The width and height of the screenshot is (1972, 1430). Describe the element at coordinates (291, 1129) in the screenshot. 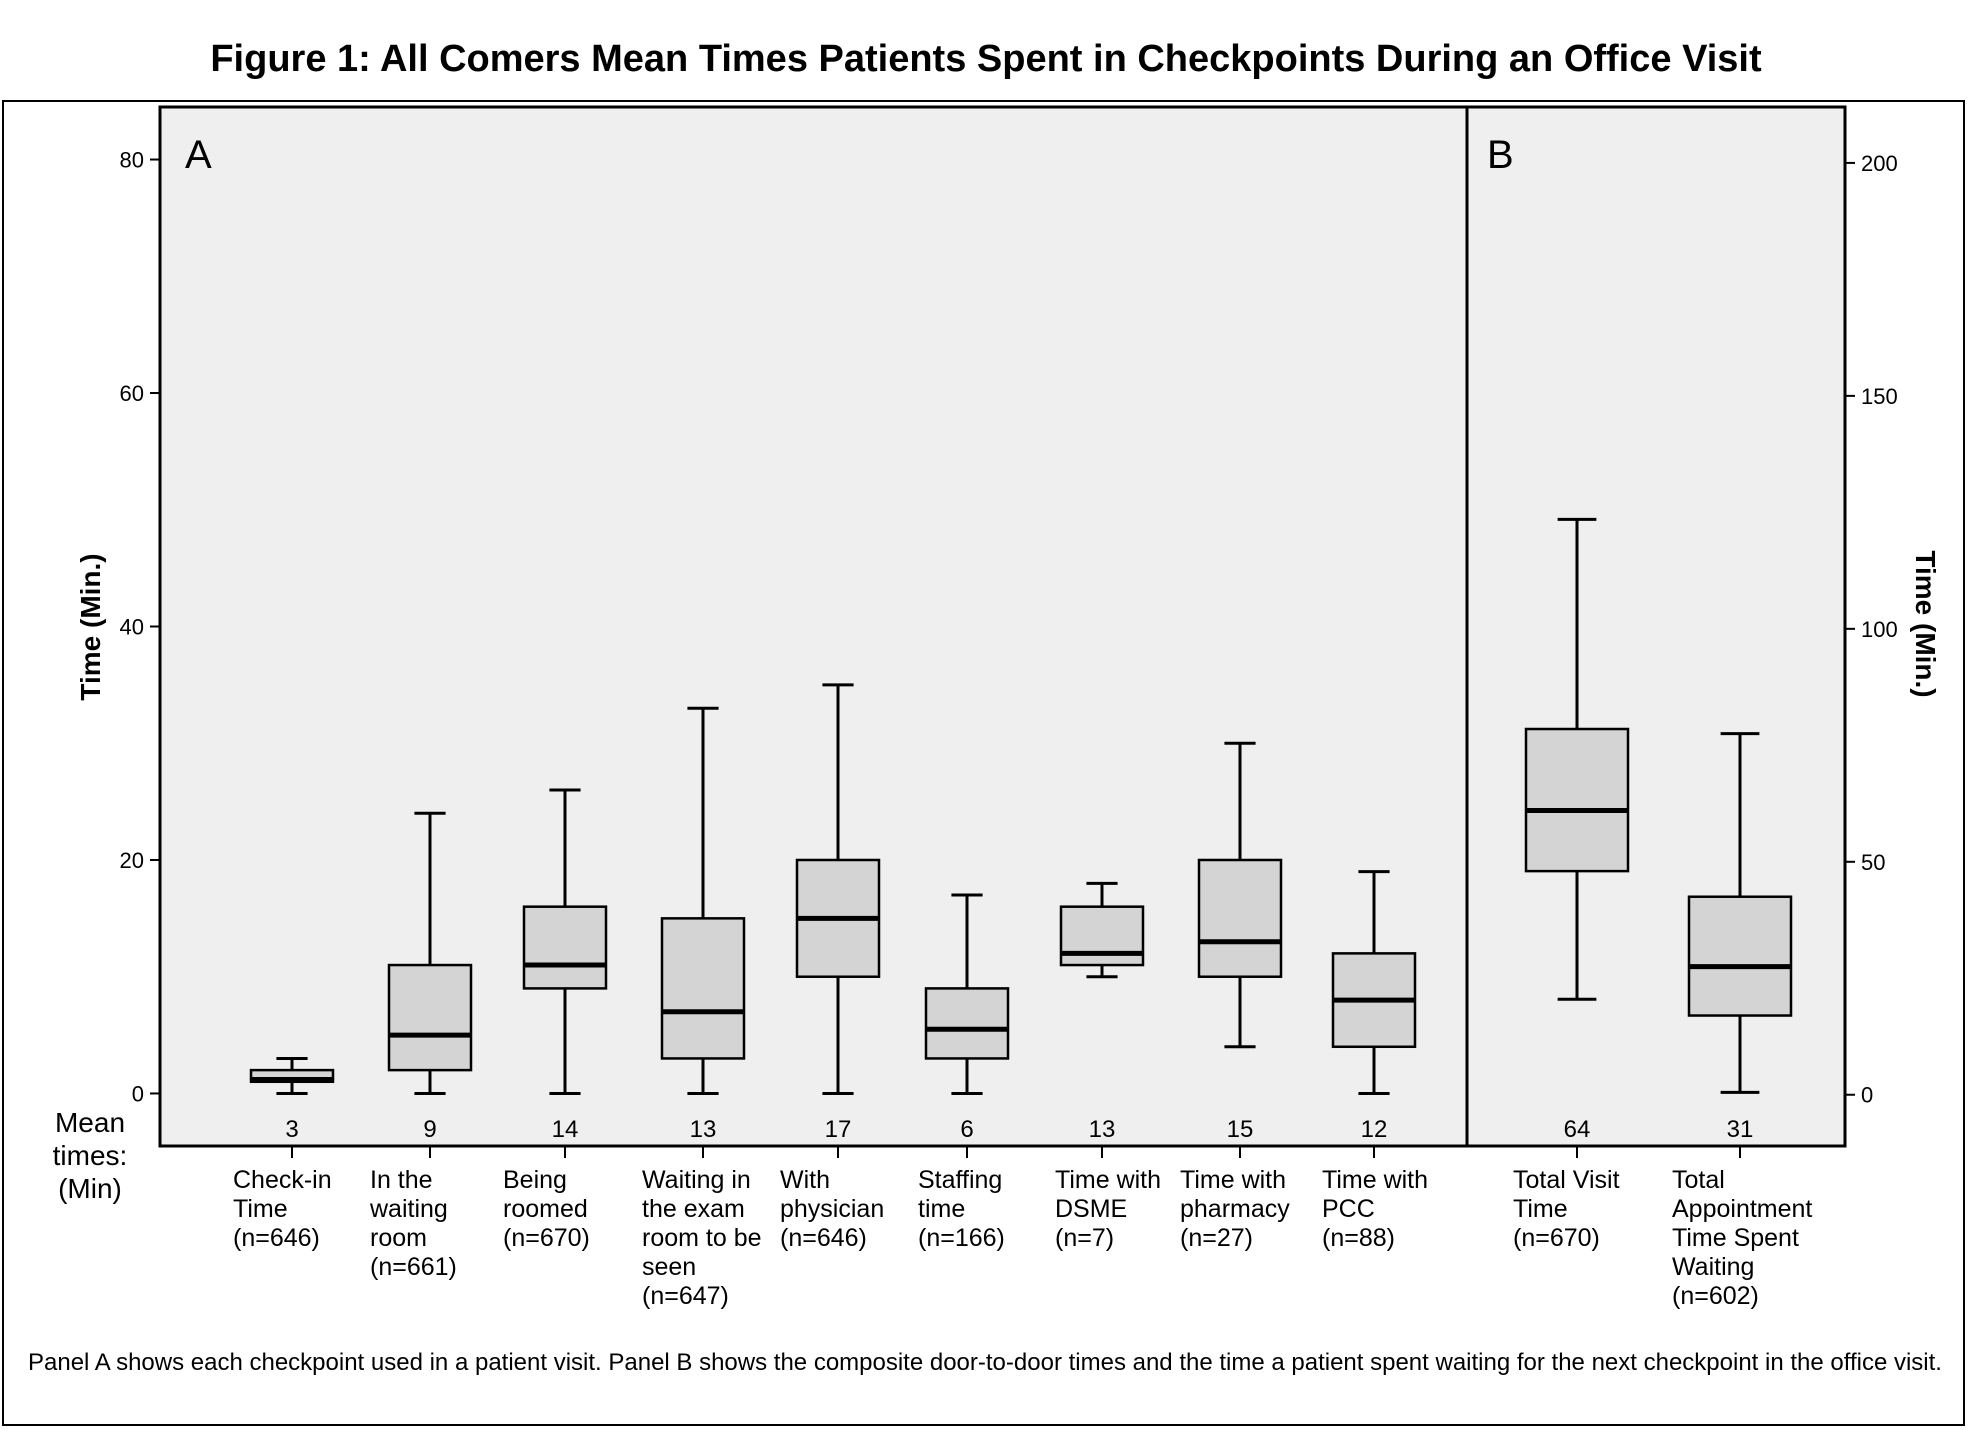

I see `mean-value-label: 3` at that location.